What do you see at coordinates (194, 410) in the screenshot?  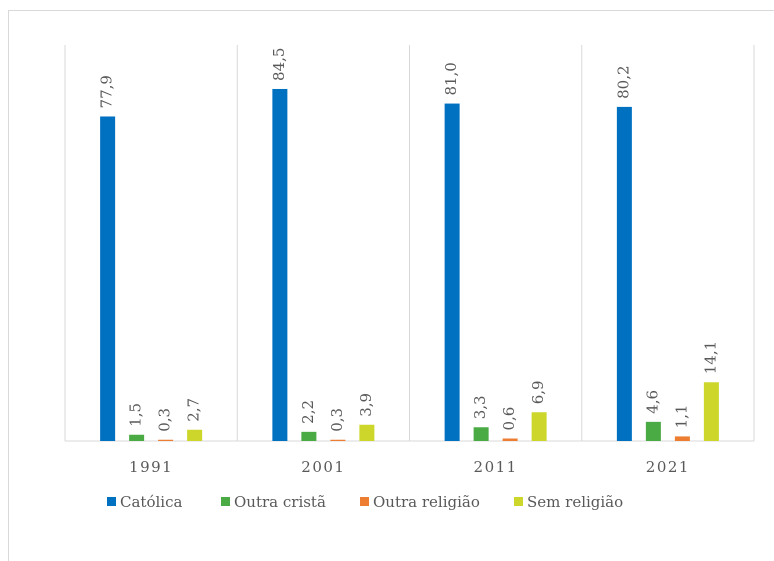 I see `data-label: 2,7` at bounding box center [194, 410].